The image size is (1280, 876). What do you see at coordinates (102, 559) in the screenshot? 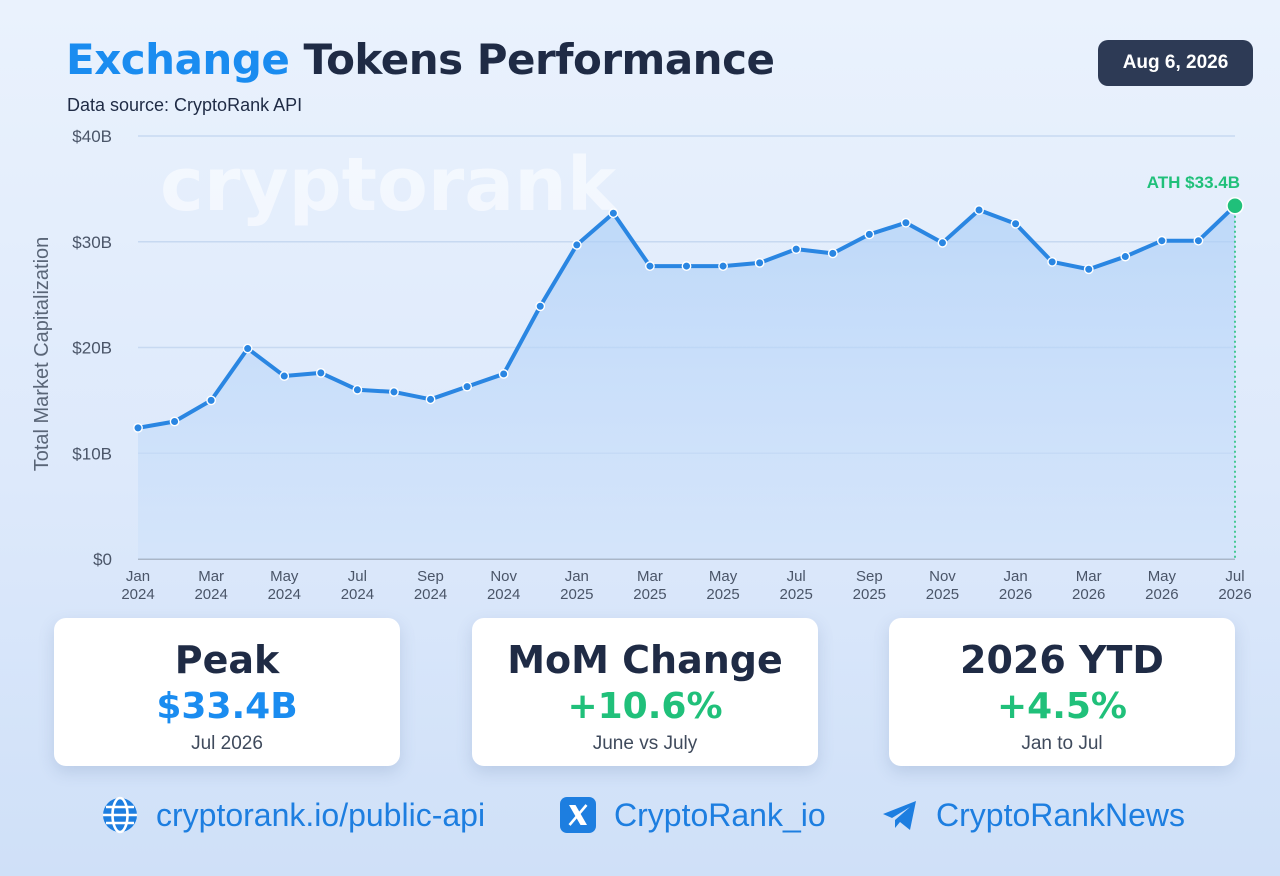
I see `y-tick-label: $0` at bounding box center [102, 559].